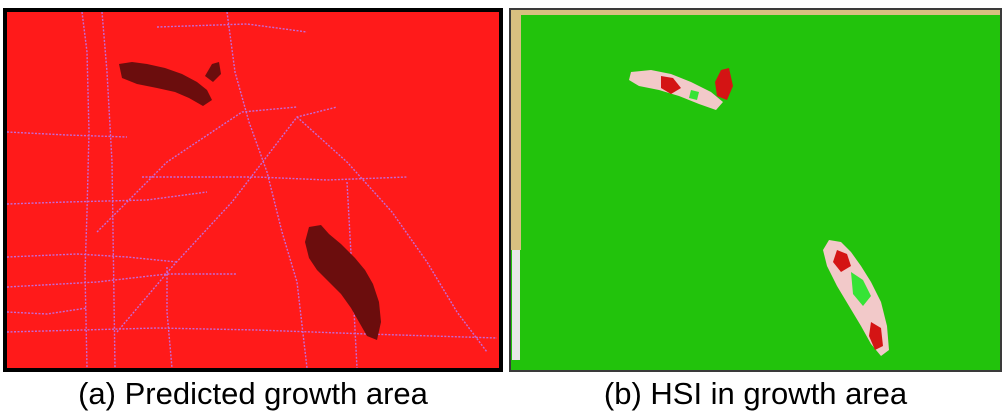  What do you see at coordinates (755, 393) in the screenshot?
I see `caption-hsi-in-growth-area: (b) HSI in growth area` at bounding box center [755, 393].